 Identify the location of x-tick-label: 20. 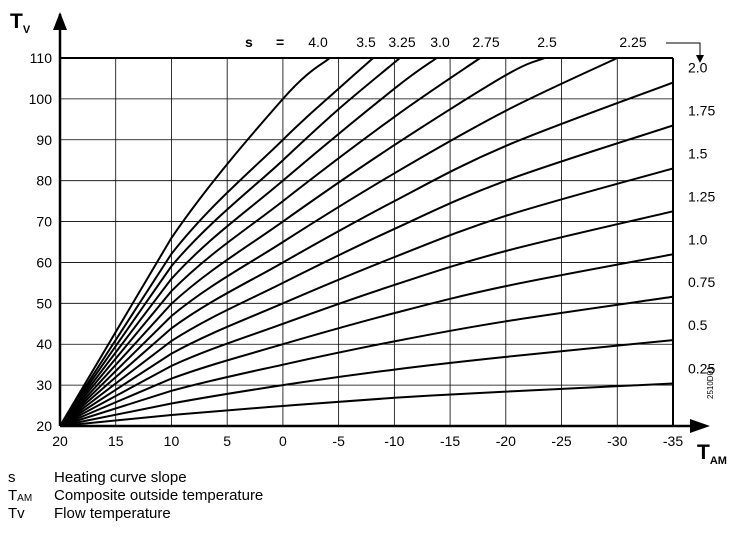
(60, 441).